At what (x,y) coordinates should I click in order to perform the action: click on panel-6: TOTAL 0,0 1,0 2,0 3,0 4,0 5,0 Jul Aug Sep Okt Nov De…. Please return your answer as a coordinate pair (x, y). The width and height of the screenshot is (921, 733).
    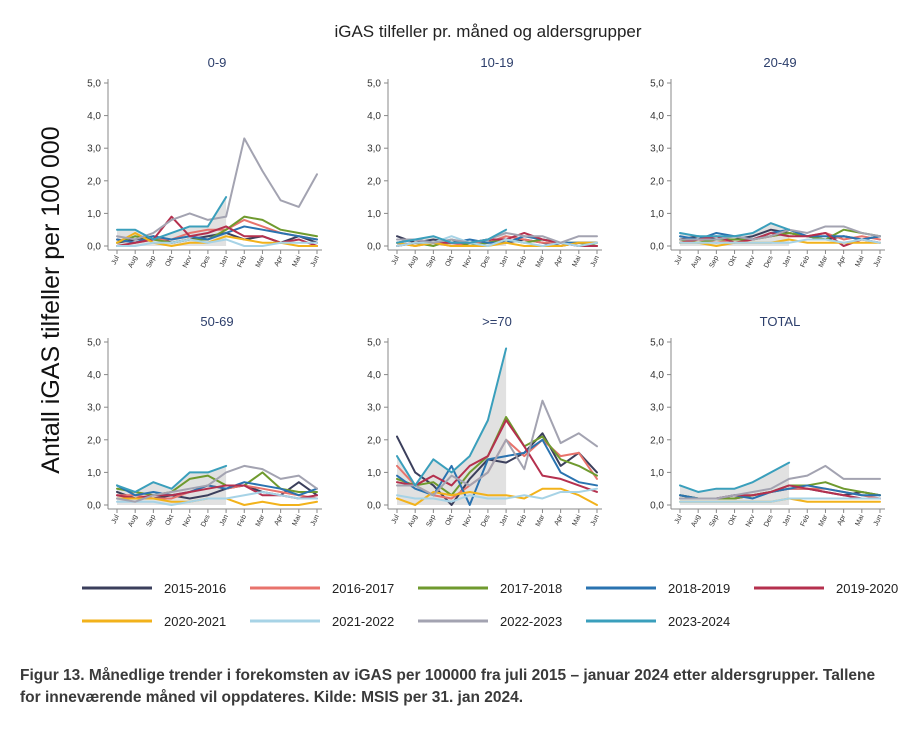
    Looking at the image, I should click on (767, 421).